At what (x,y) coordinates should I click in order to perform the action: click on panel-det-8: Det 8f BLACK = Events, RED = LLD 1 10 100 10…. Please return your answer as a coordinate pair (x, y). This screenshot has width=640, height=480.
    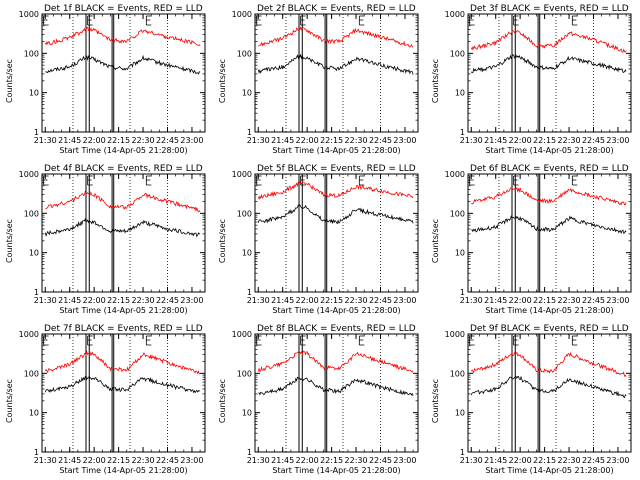
    Looking at the image, I should click on (318, 399).